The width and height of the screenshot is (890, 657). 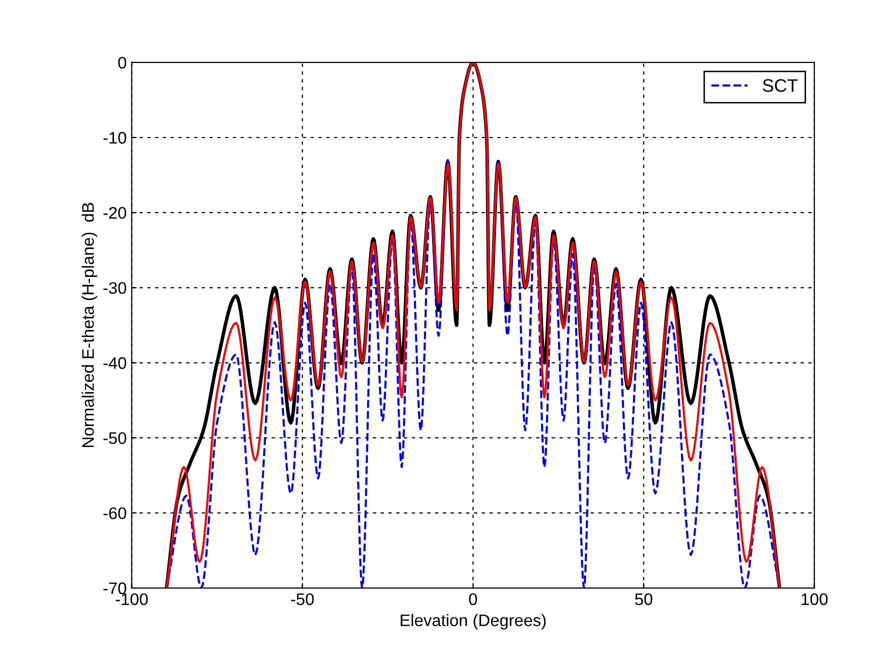 I want to click on y-tick-label: -50, so click(x=115, y=438).